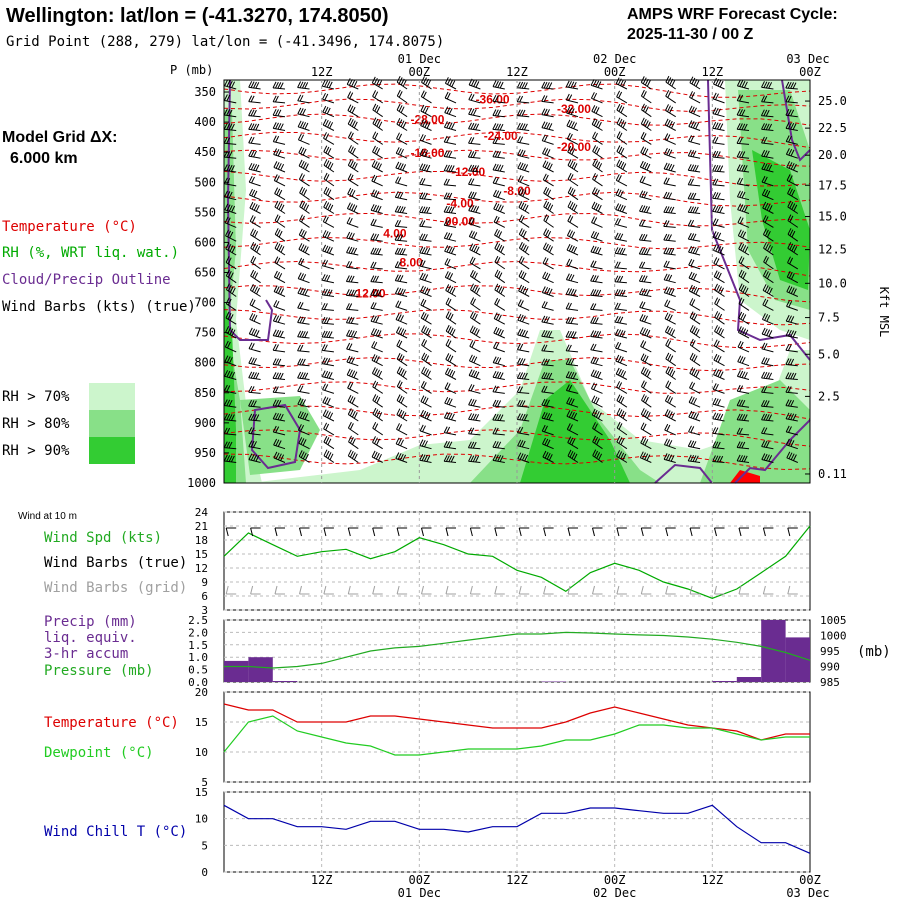 The width and height of the screenshot is (900, 900). Describe the element at coordinates (349, 590) in the screenshot. I see `grid-wind-barb-feather` at that location.